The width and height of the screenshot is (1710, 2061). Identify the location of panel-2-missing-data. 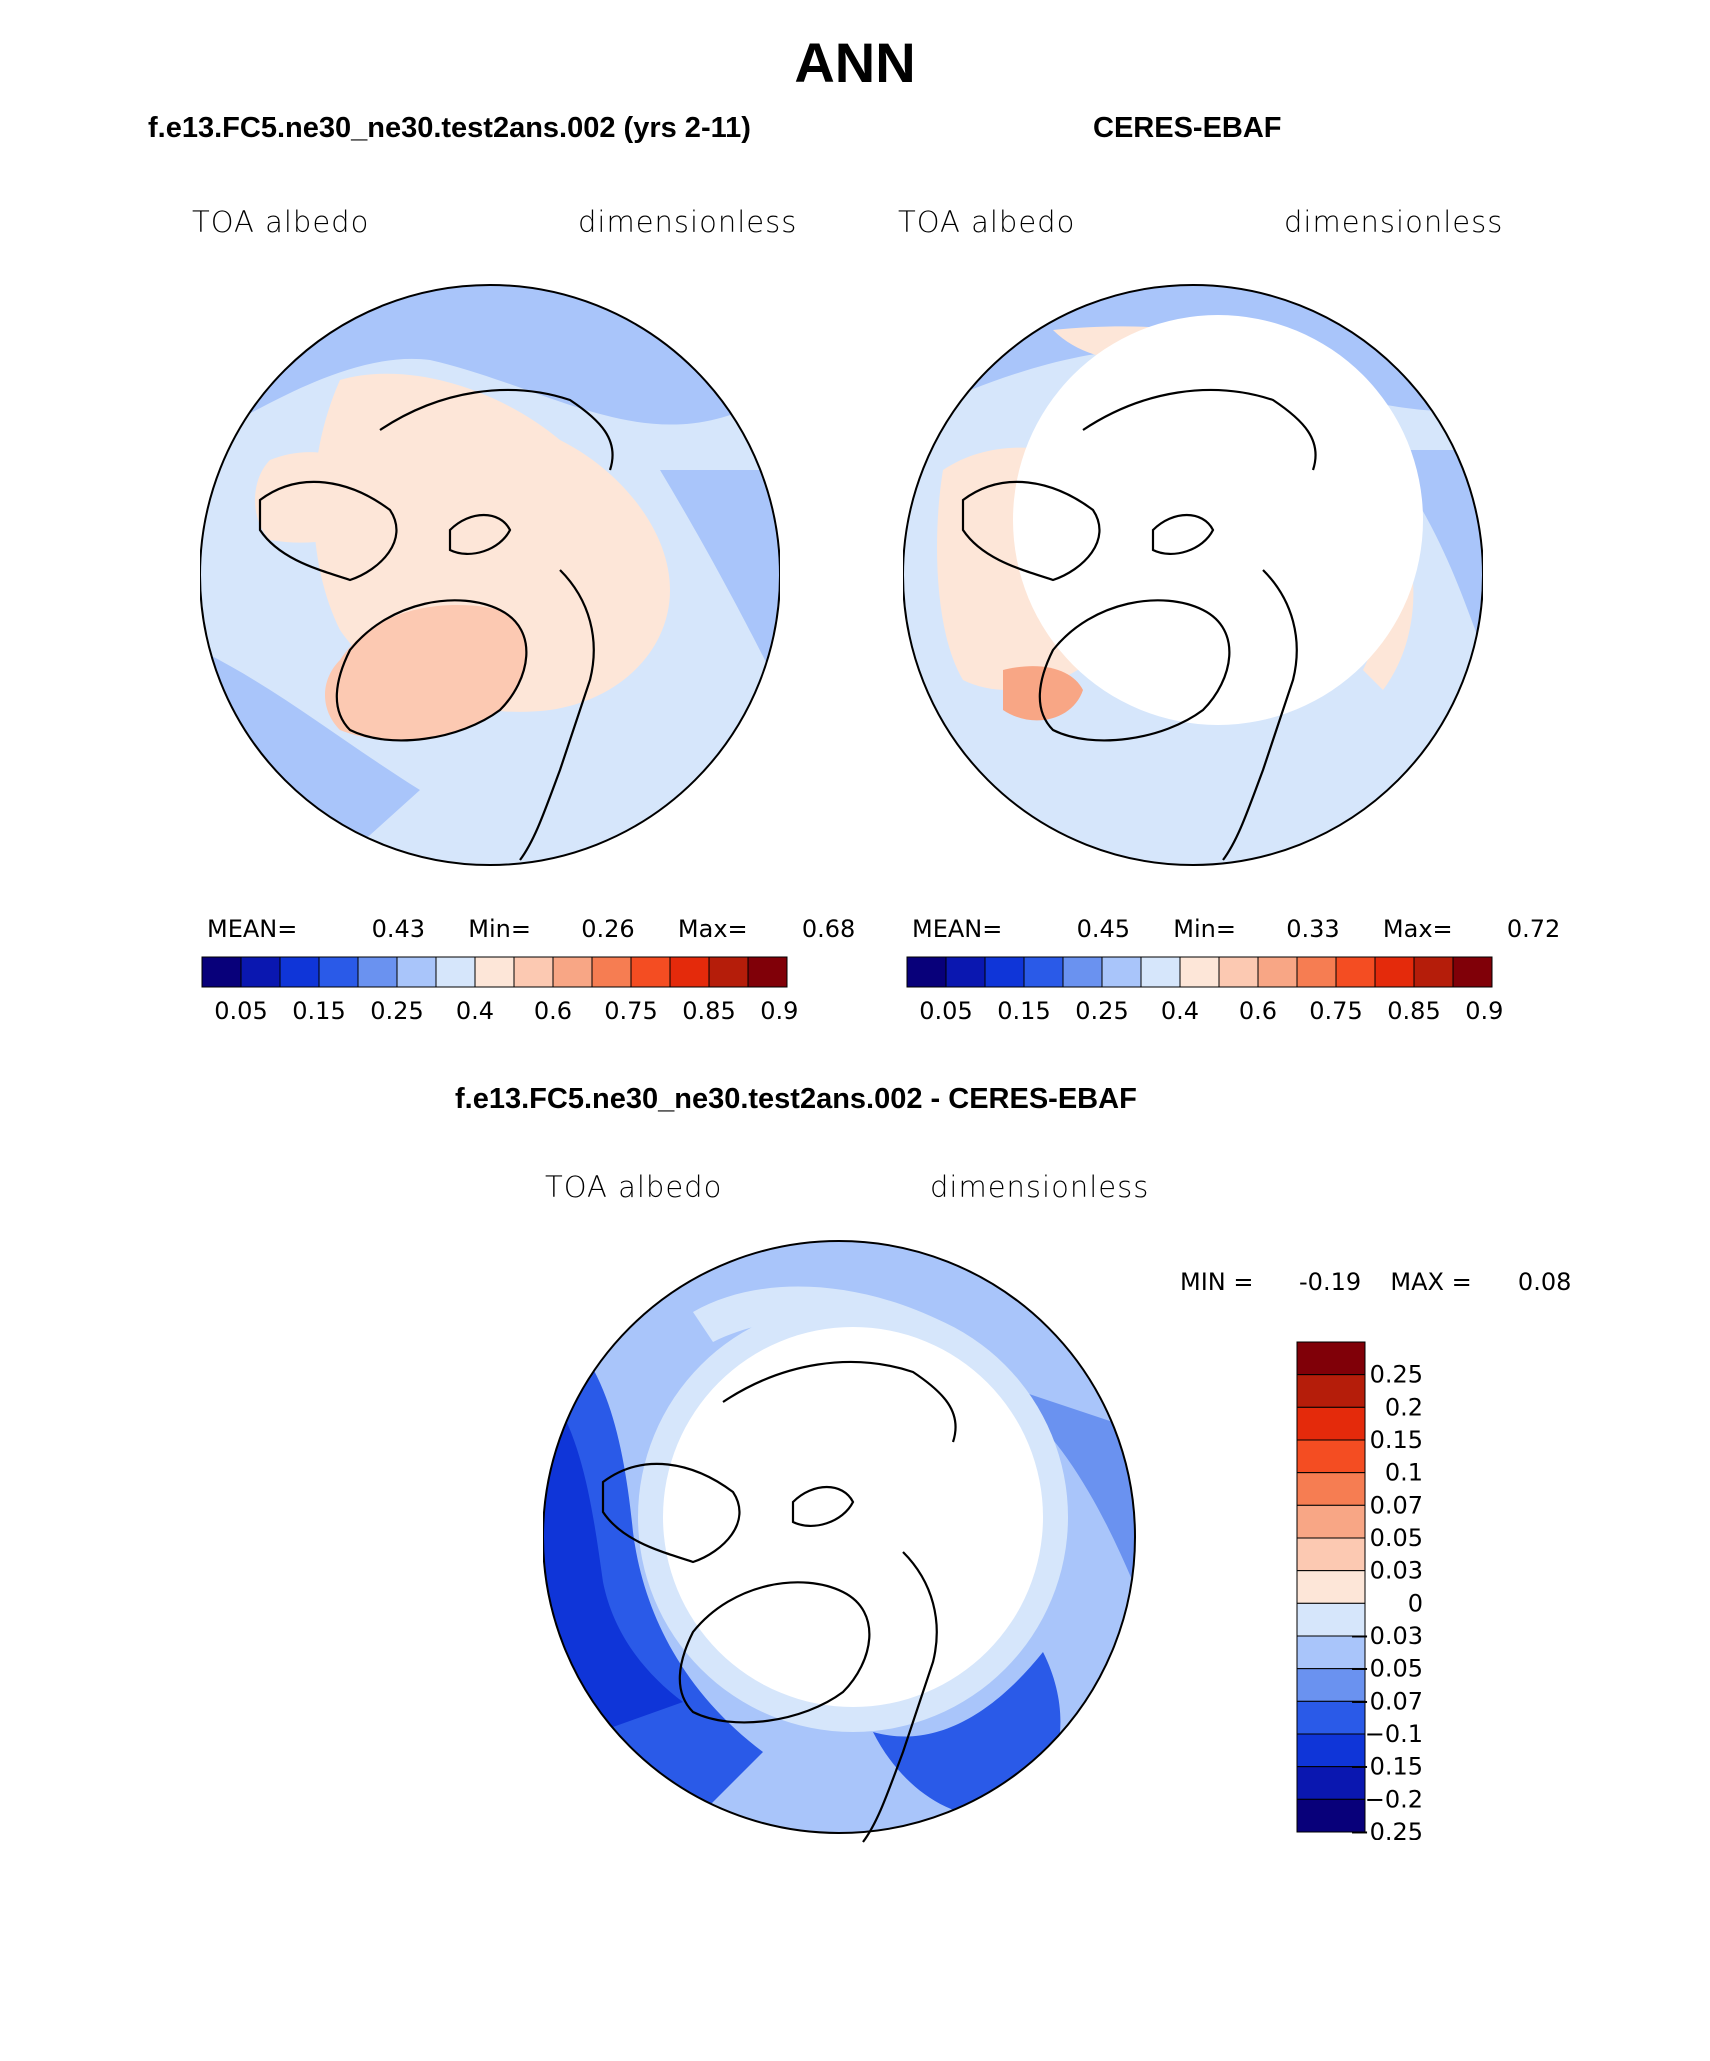
(1218, 520).